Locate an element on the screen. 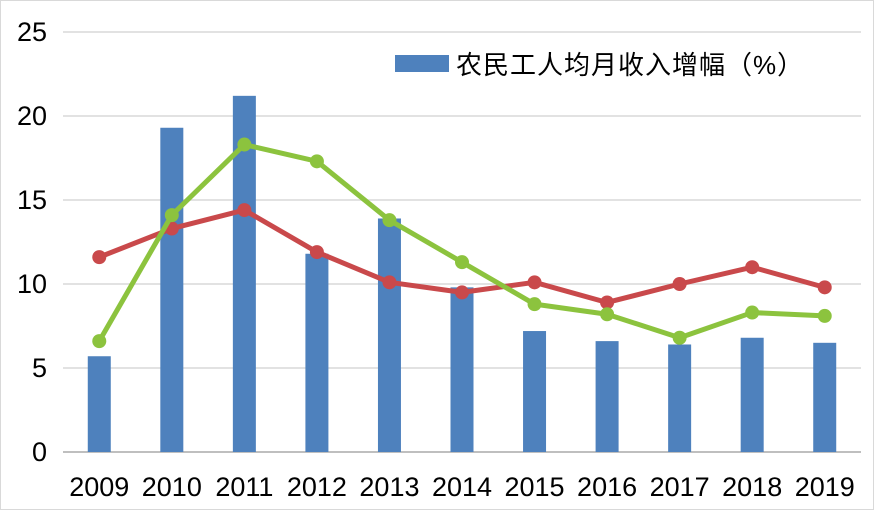  bar-2017 is located at coordinates (680, 398).